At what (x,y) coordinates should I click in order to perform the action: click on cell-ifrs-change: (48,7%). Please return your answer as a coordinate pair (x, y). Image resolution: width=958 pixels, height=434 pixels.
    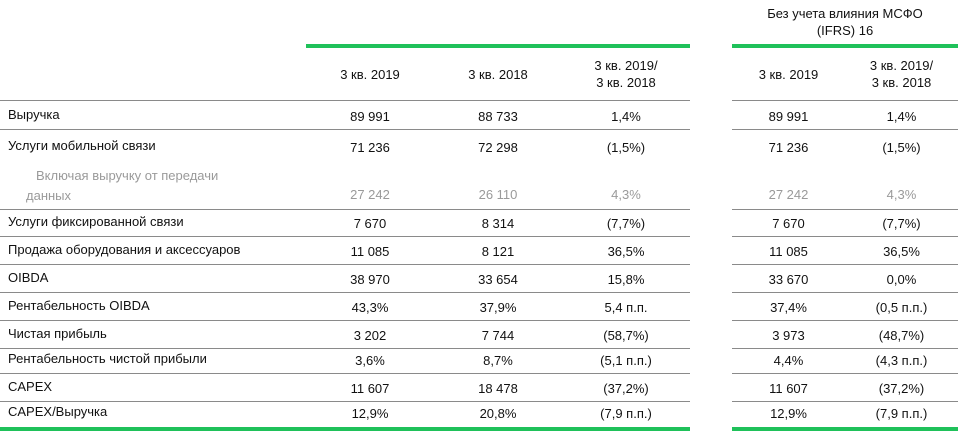
    Looking at the image, I should click on (901, 335).